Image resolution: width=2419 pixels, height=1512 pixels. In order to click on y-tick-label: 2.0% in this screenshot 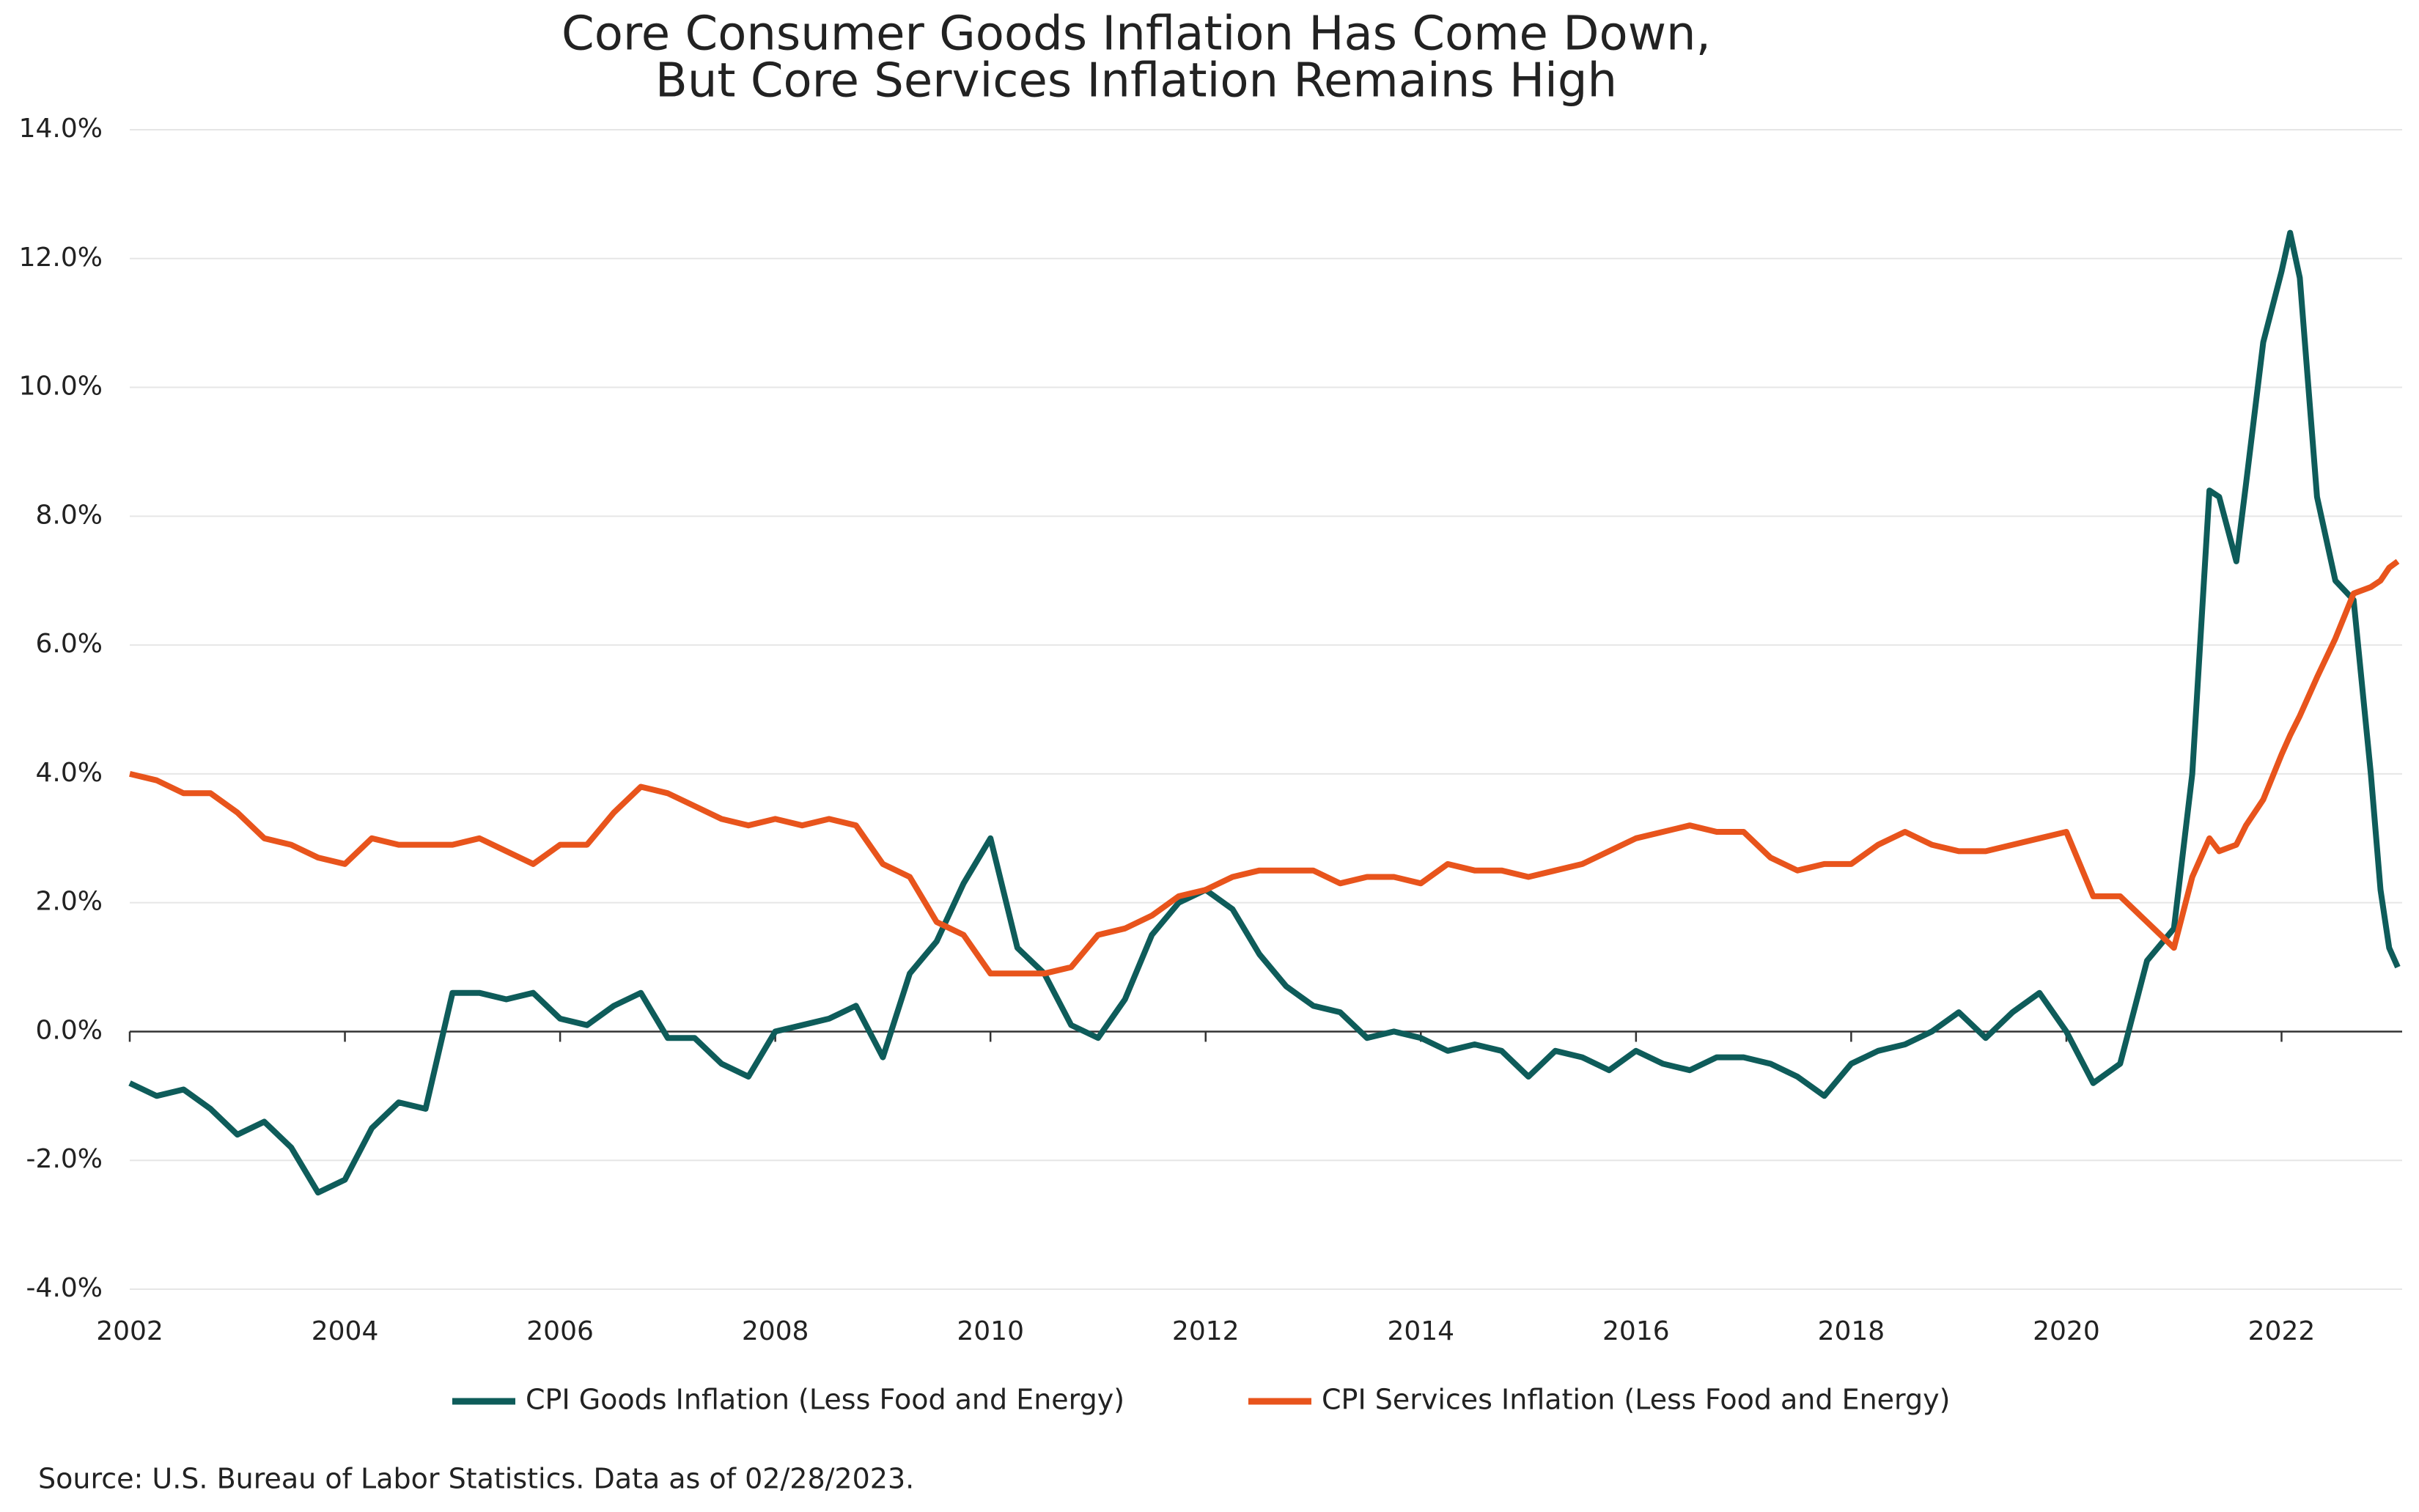, I will do `click(69, 902)`.